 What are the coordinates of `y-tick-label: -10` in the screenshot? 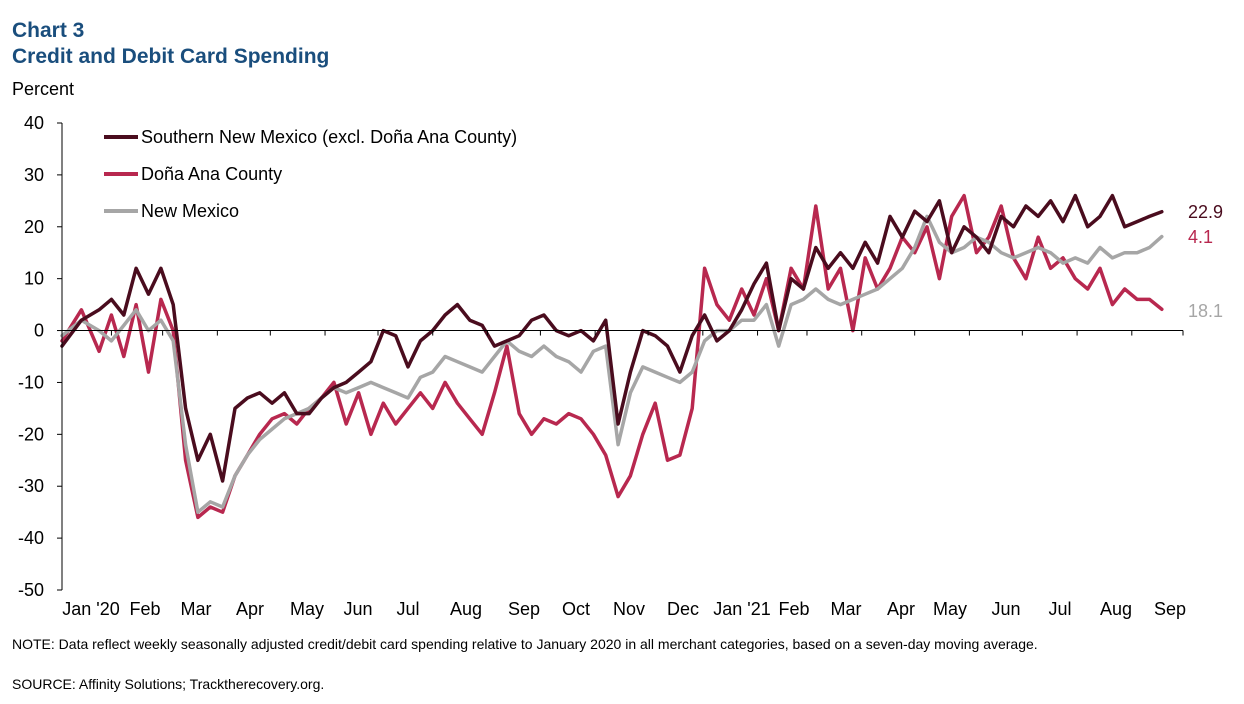 It's located at (31, 382).